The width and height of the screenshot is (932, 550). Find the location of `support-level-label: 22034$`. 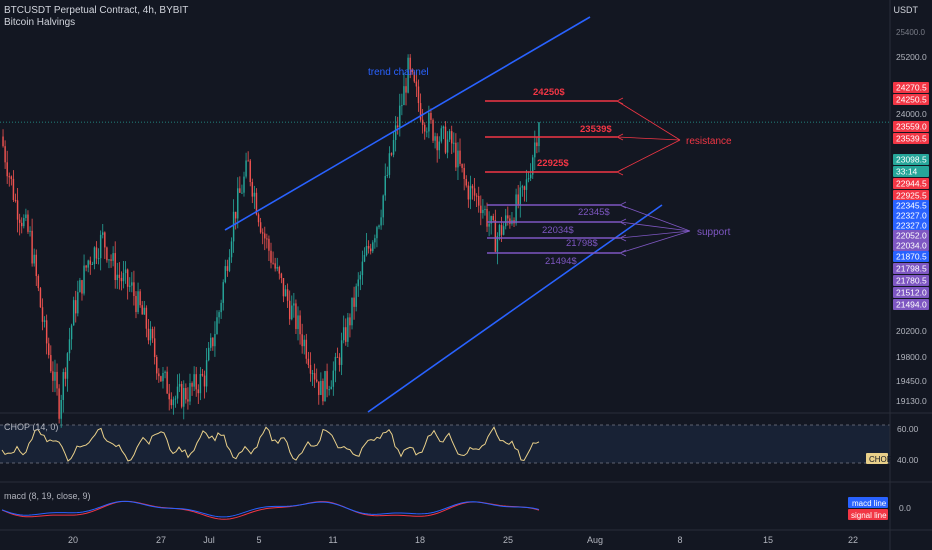

support-level-label: 22034$ is located at coordinates (558, 230).